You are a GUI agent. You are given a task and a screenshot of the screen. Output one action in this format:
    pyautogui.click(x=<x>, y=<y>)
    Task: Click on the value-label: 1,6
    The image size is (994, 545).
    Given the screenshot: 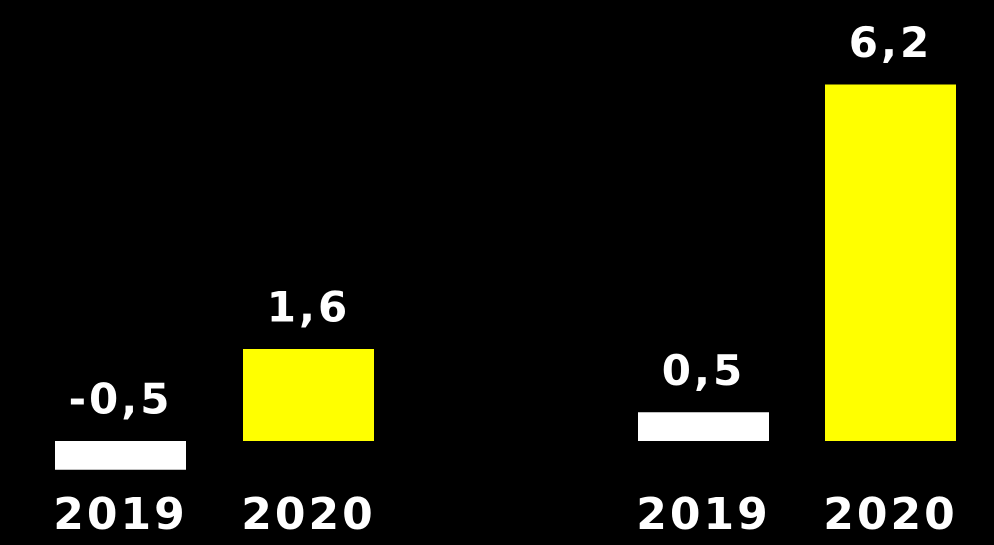 What is the action you would take?
    pyautogui.click(x=308, y=307)
    